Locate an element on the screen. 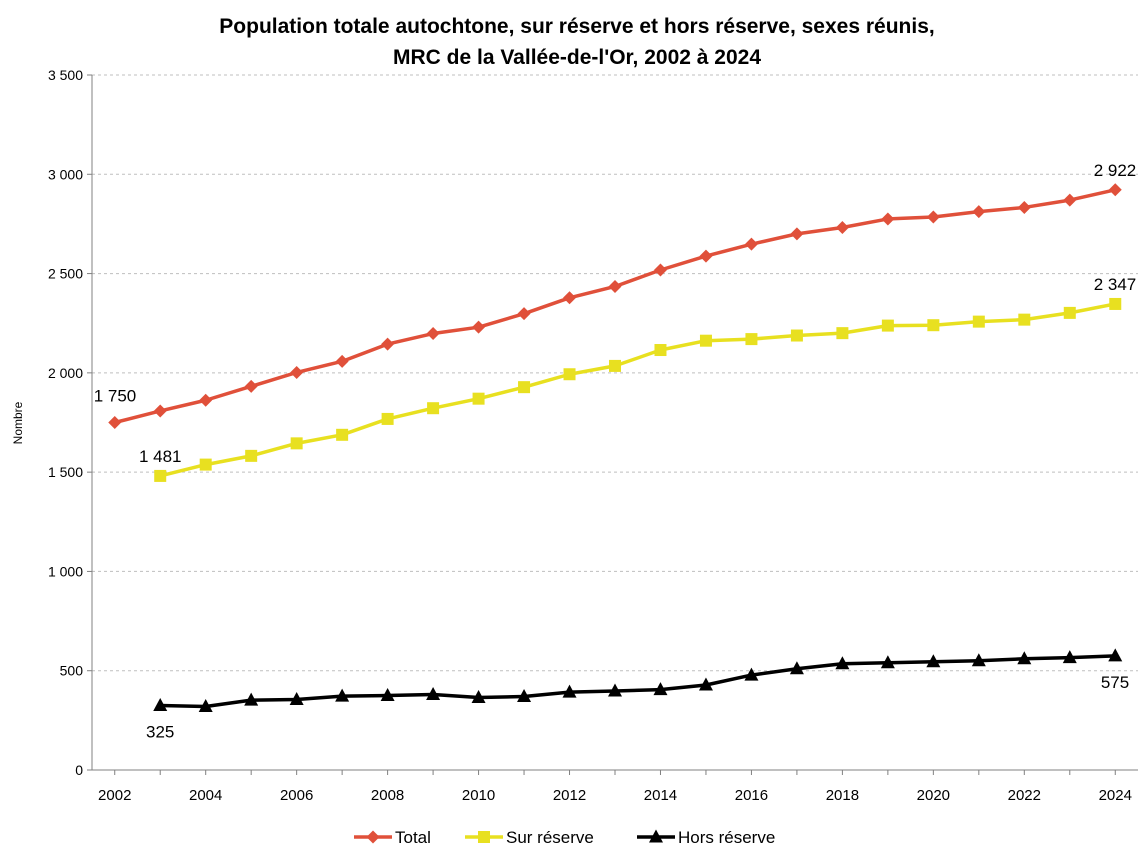 The image size is (1147, 850). legend-label: Sur réserve is located at coordinates (550, 837).